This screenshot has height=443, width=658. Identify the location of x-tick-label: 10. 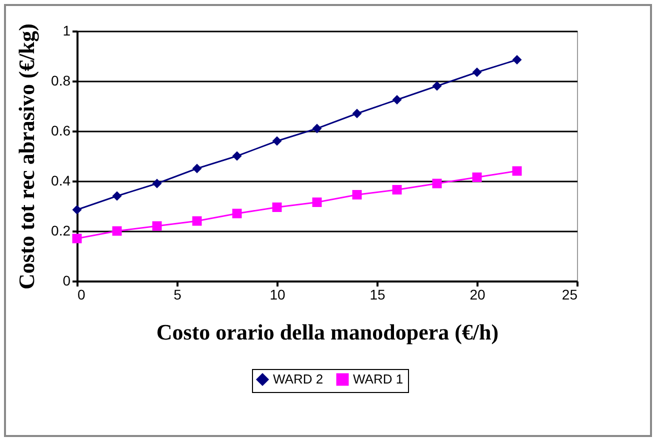
(278, 294).